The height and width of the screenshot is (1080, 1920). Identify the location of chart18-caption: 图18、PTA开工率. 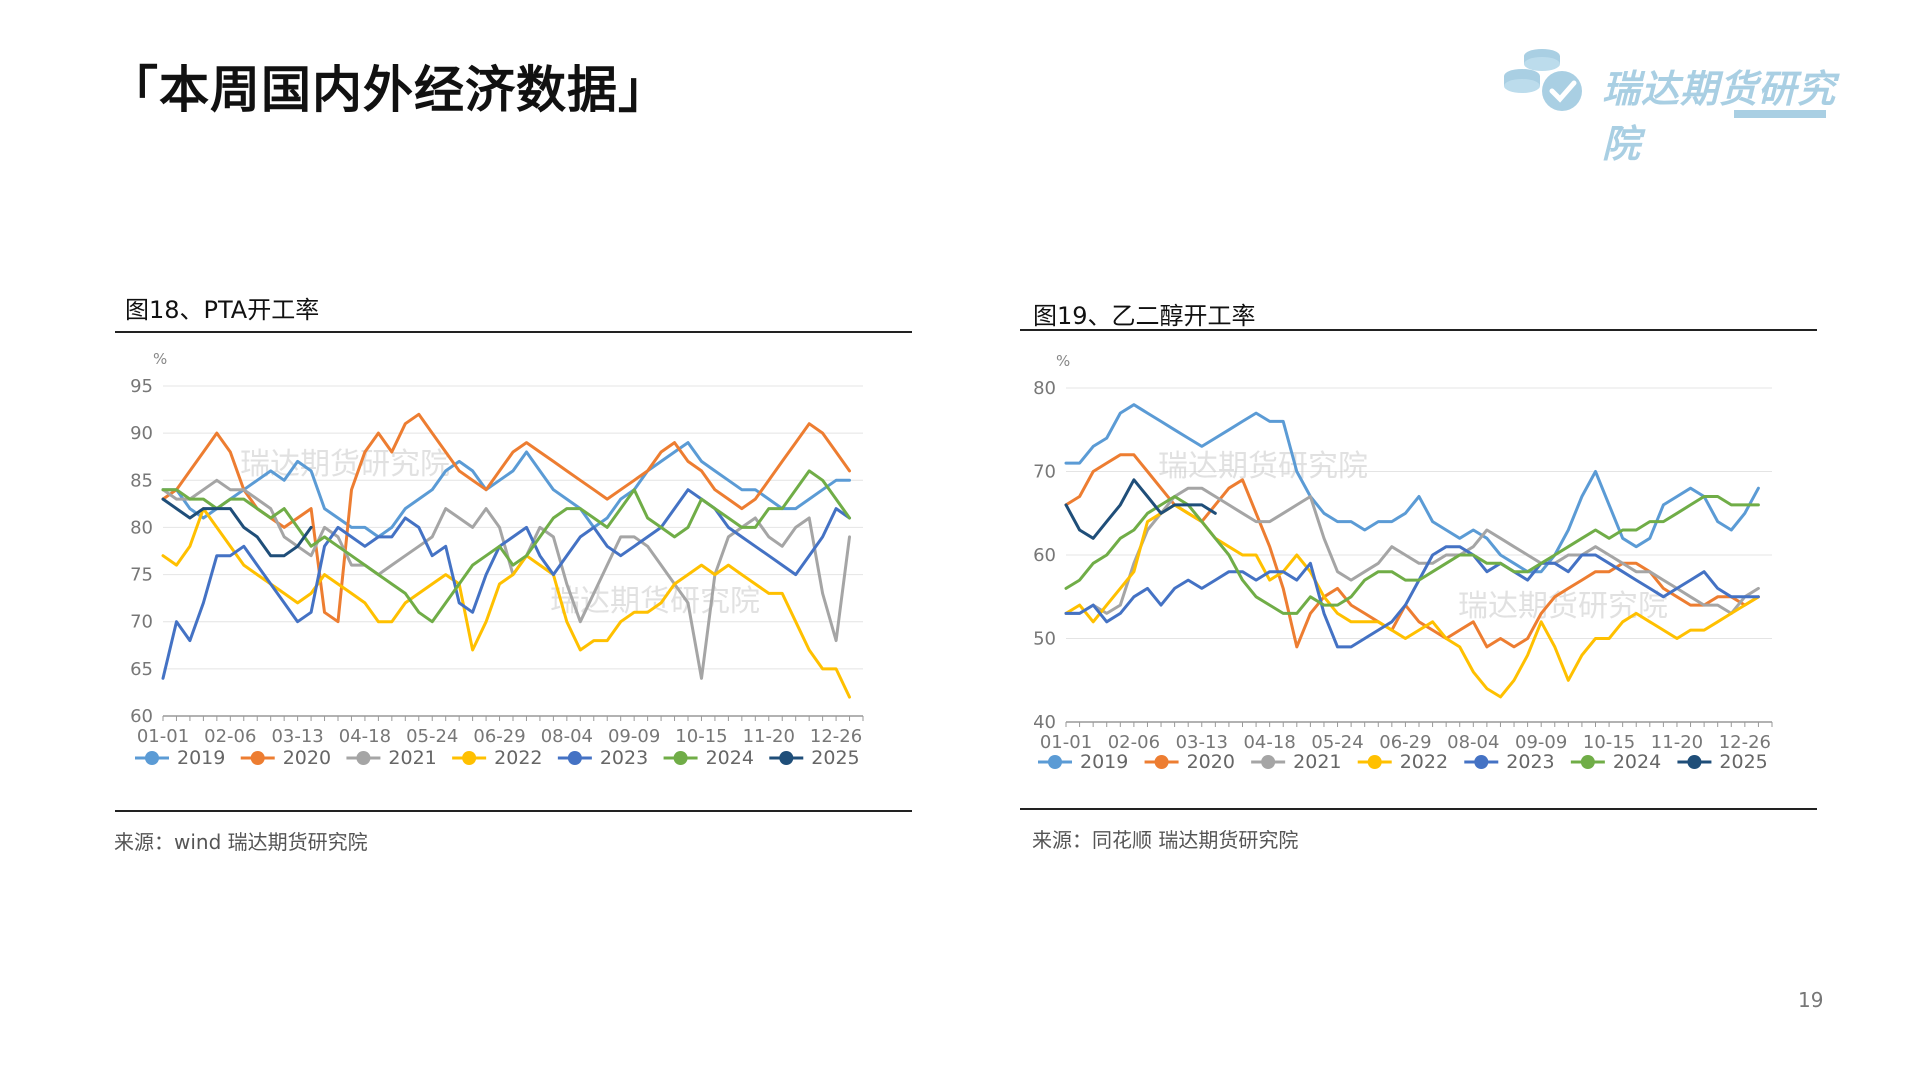
(222, 310).